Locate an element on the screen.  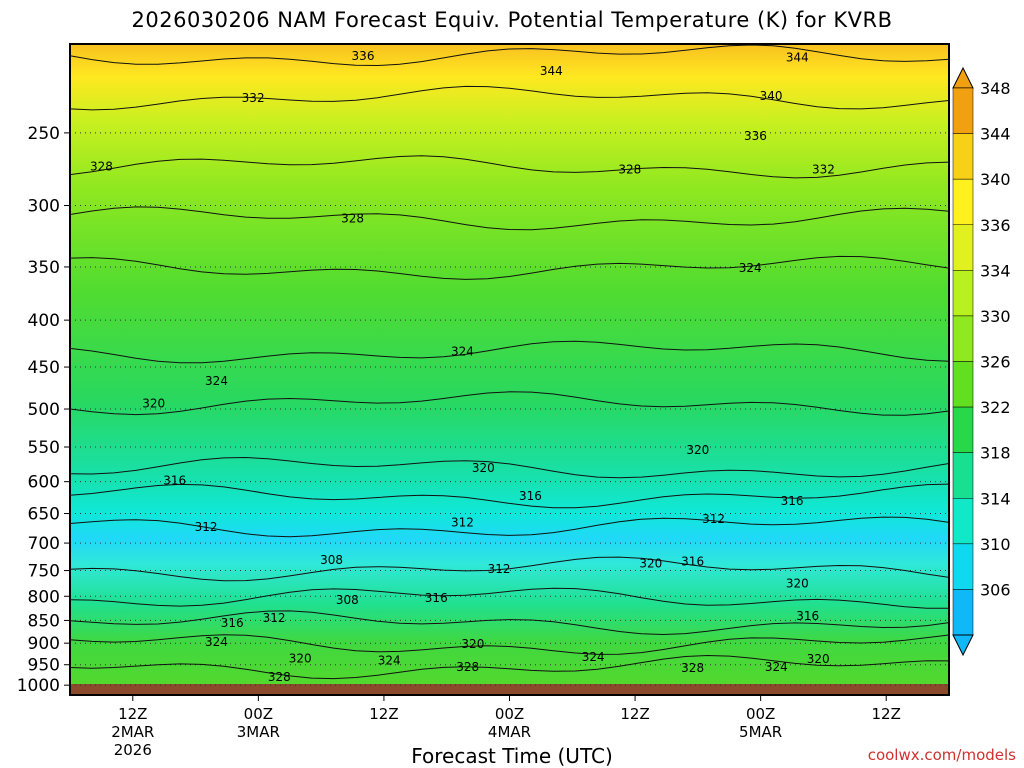
y-tick-label: 400 is located at coordinates (44, 321).